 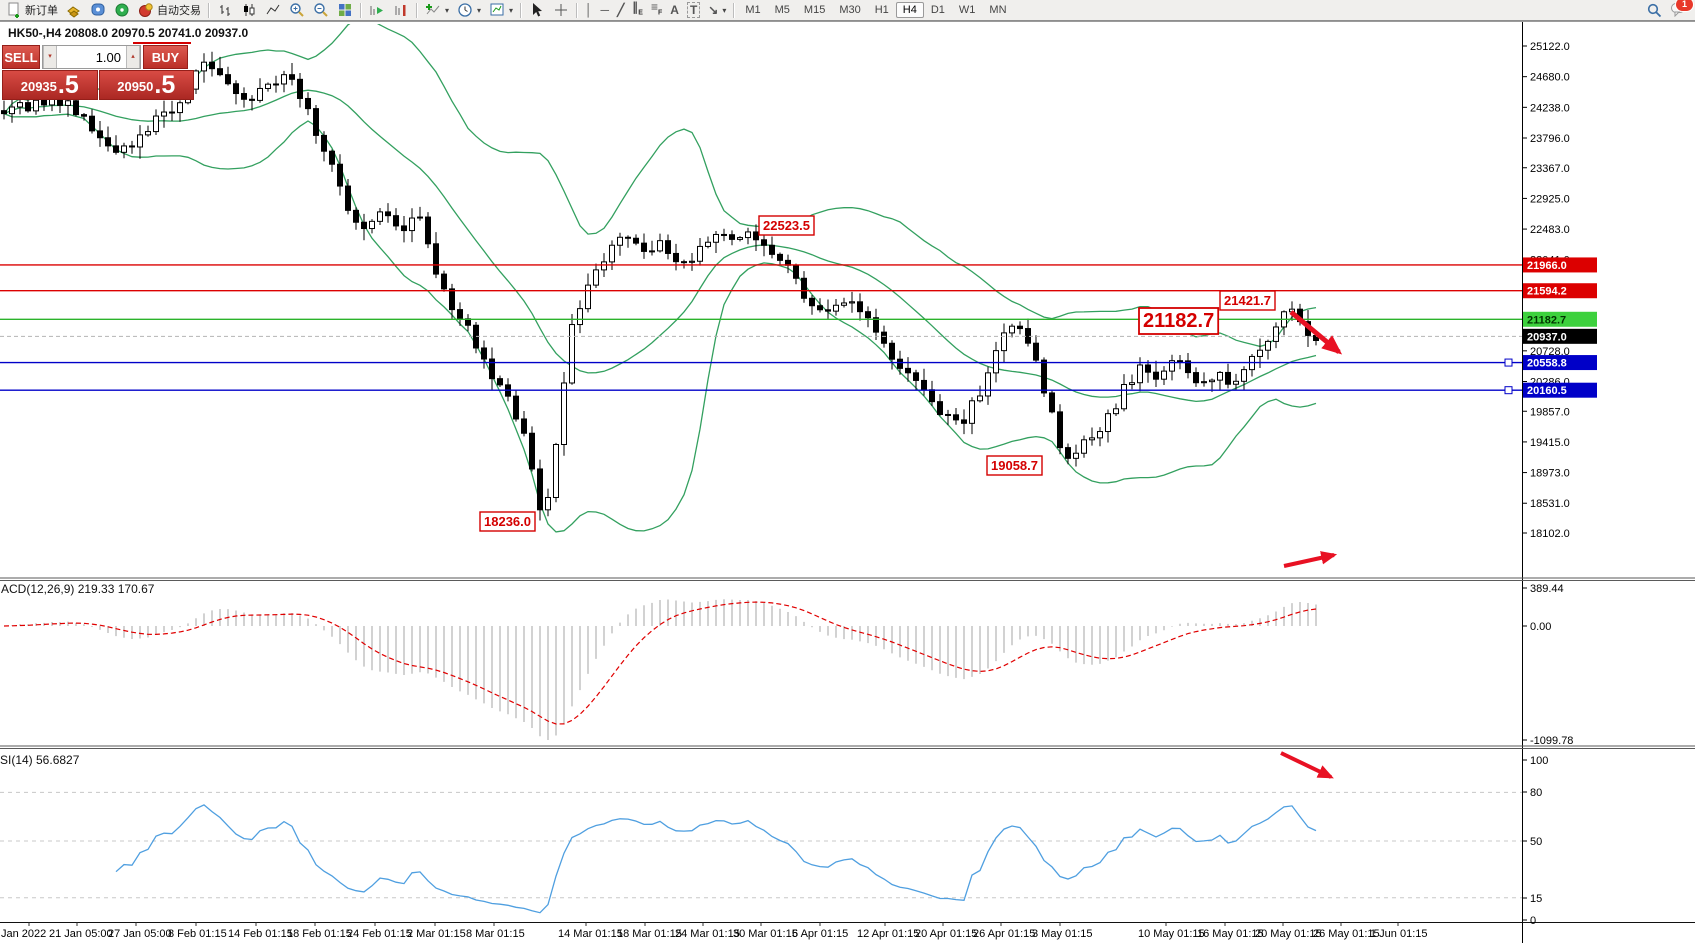 What do you see at coordinates (401, 10) in the screenshot?
I see `chart-shift-button` at bounding box center [401, 10].